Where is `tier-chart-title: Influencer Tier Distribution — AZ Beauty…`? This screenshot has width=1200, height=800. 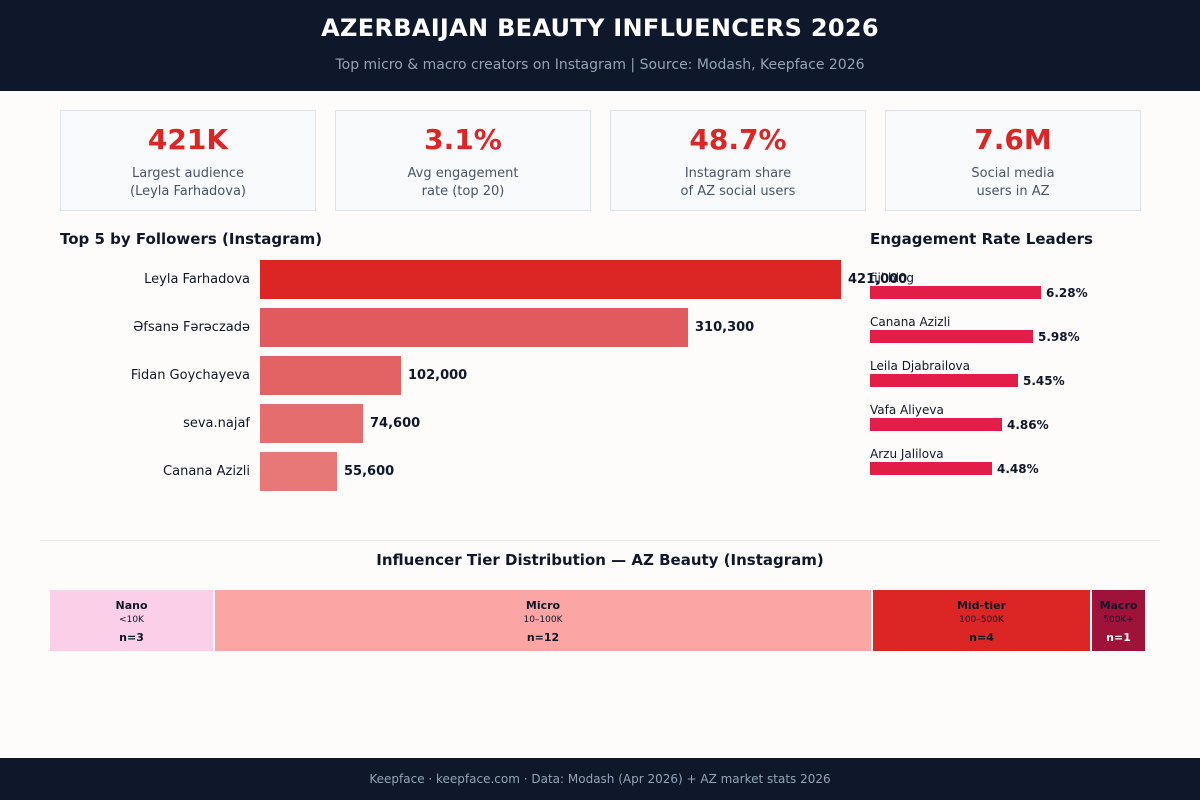
tier-chart-title: Influencer Tier Distribution — AZ Beauty… is located at coordinates (600, 560).